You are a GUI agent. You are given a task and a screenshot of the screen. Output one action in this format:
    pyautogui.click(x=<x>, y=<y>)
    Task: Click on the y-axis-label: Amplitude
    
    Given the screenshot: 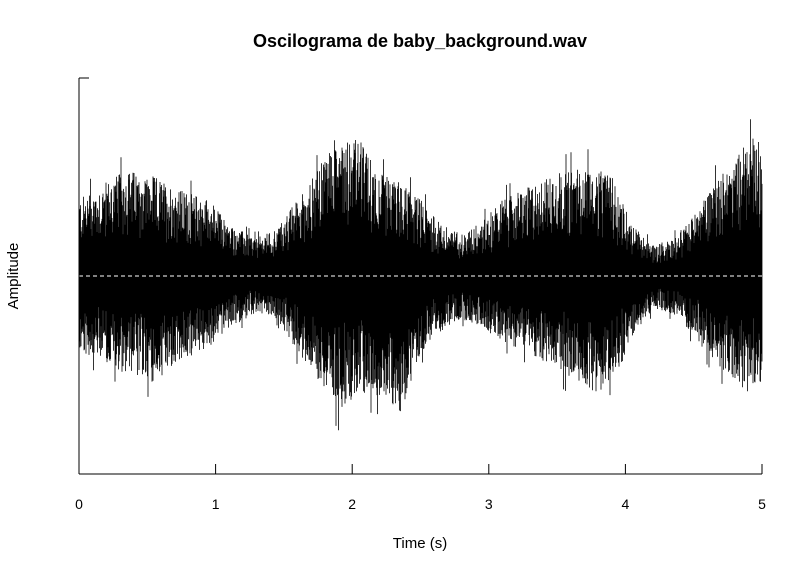 What is the action you would take?
    pyautogui.click(x=13, y=276)
    